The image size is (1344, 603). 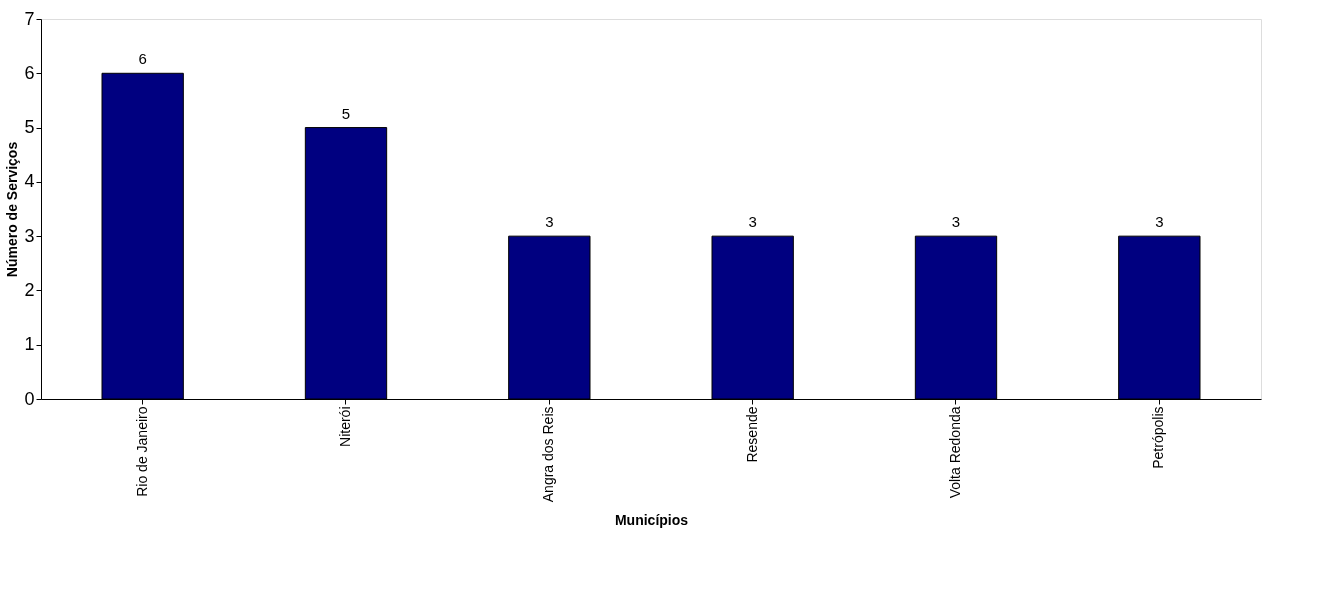 I want to click on x-tick-label: Resende, so click(x=751, y=434).